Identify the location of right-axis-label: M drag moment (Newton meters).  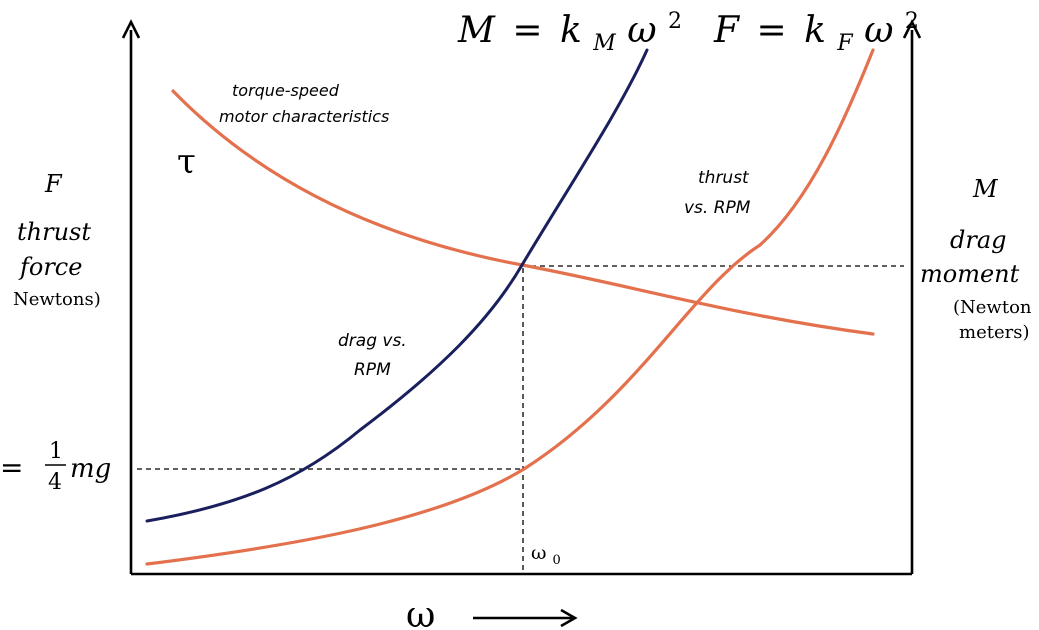
(976, 259).